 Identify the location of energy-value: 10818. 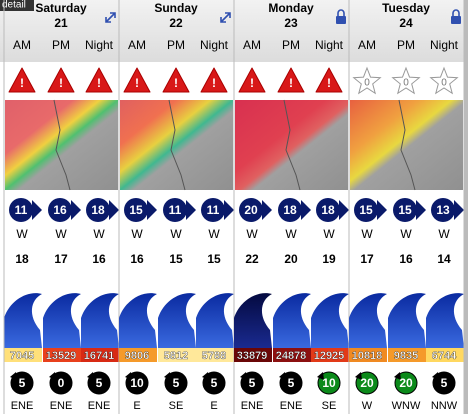
(367, 356).